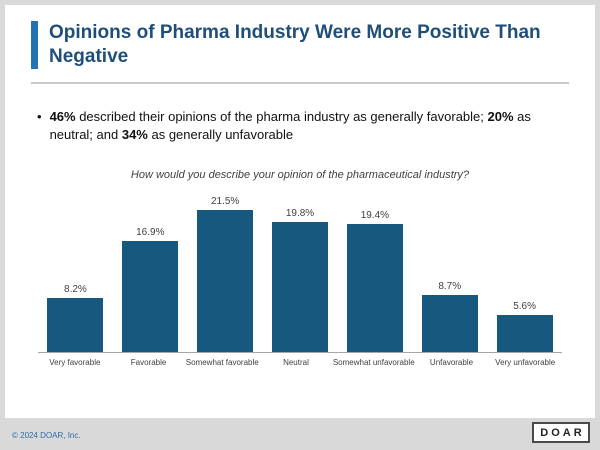 This screenshot has height=450, width=600. What do you see at coordinates (46, 435) in the screenshot?
I see `copyright-text: © 2024 DOAR, Inc.` at bounding box center [46, 435].